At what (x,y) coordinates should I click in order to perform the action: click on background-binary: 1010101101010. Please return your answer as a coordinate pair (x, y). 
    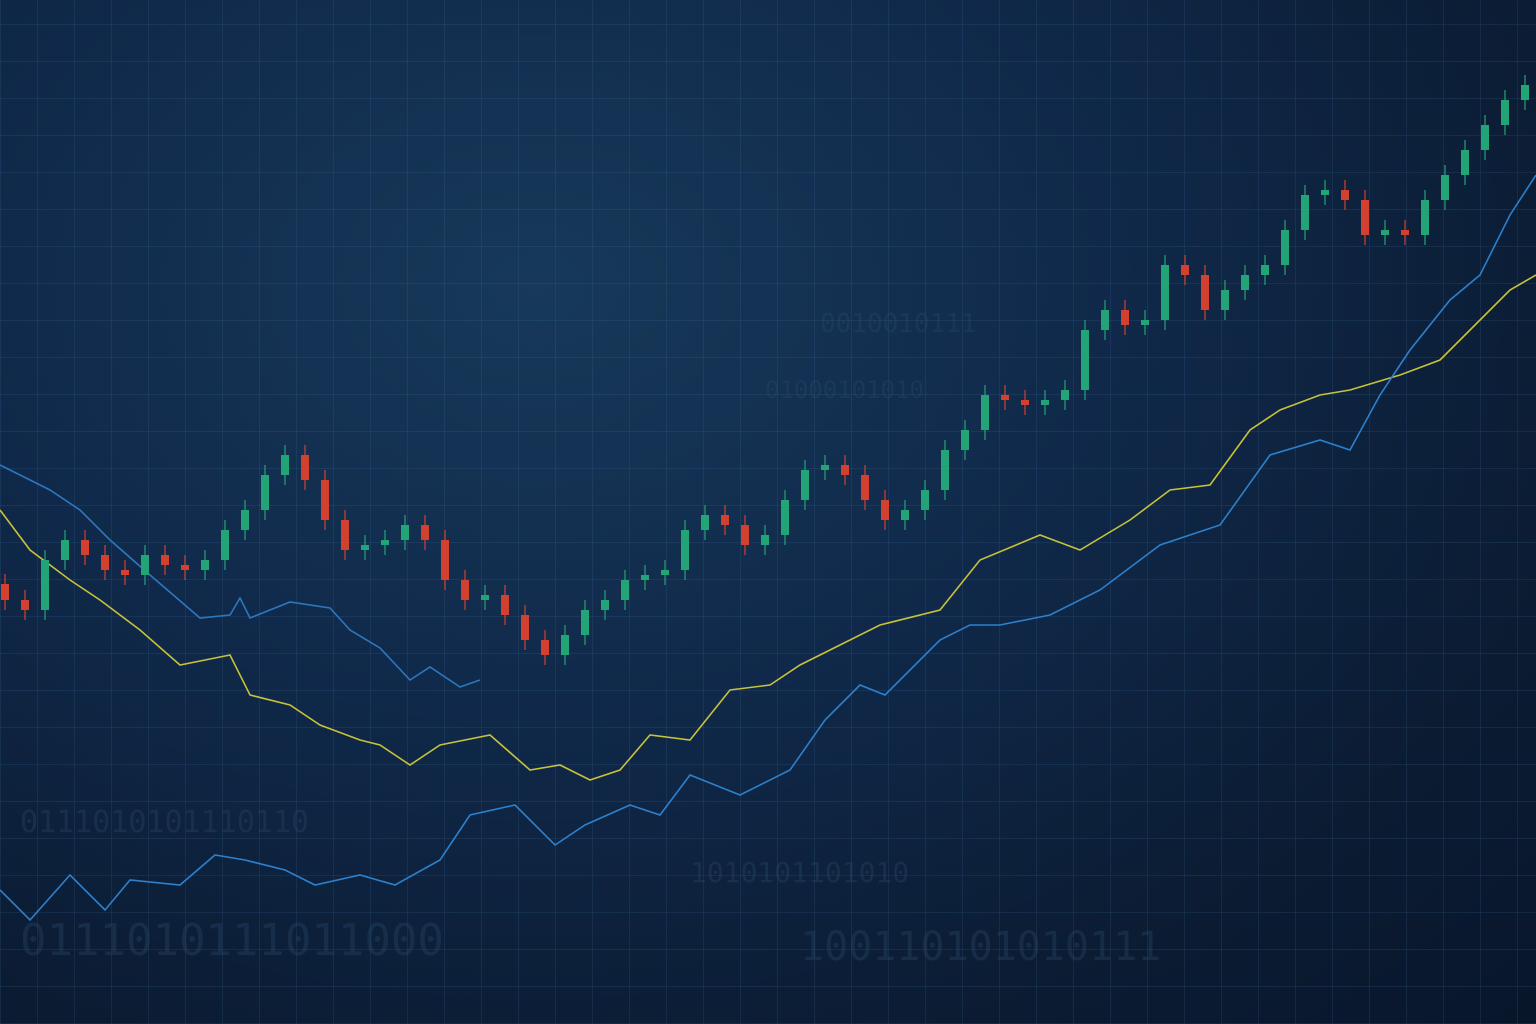
    Looking at the image, I should click on (799, 872).